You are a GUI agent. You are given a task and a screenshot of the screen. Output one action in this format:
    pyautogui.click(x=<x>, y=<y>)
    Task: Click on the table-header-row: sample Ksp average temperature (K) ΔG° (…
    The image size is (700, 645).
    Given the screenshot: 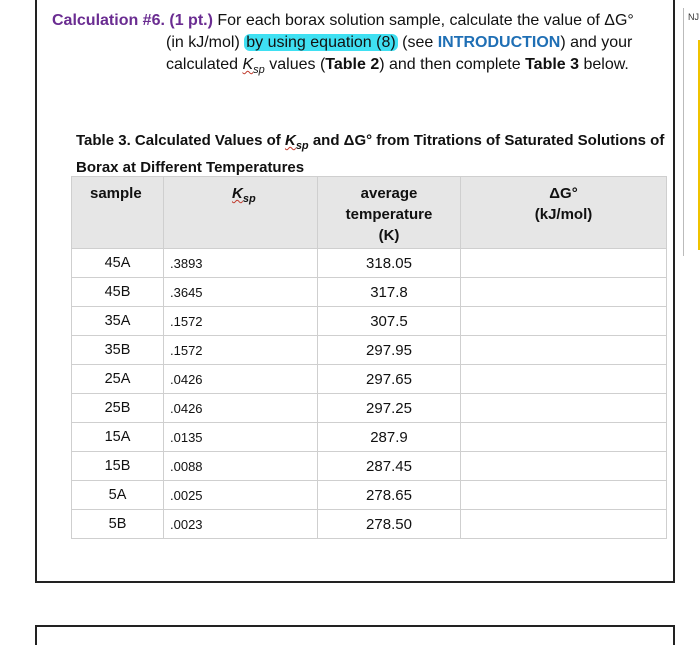 What is the action you would take?
    pyautogui.click(x=369, y=212)
    